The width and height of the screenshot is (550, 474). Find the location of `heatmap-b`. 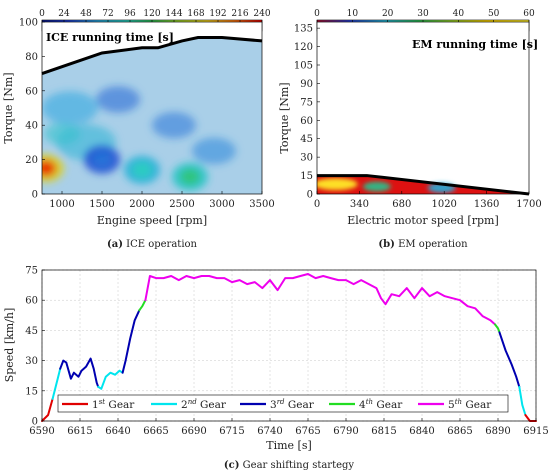

heatmap-b is located at coordinates (423, 108).